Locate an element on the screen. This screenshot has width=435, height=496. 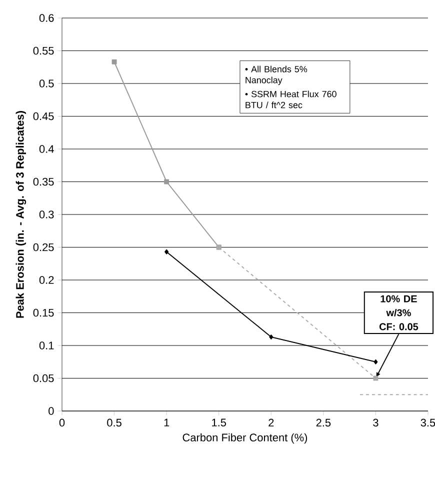
y-tick-label: 0.6 is located at coordinates (46, 18).